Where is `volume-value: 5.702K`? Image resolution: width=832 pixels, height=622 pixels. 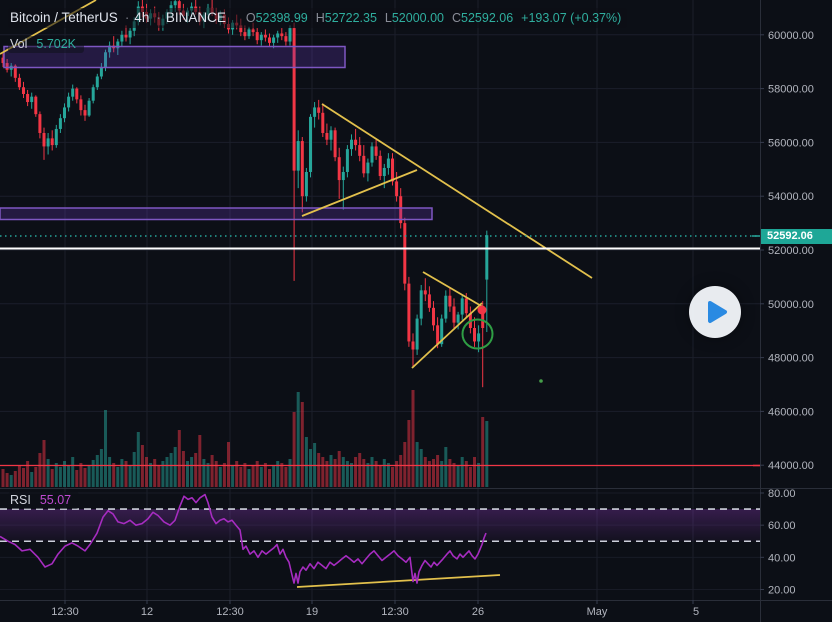
volume-value: 5.702K is located at coordinates (56, 44).